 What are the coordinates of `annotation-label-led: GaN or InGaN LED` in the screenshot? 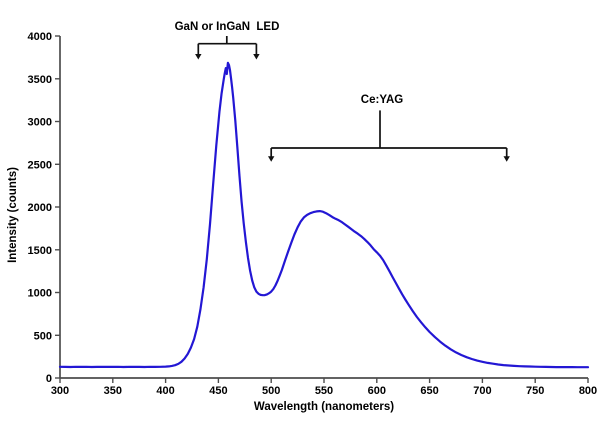 It's located at (227, 27).